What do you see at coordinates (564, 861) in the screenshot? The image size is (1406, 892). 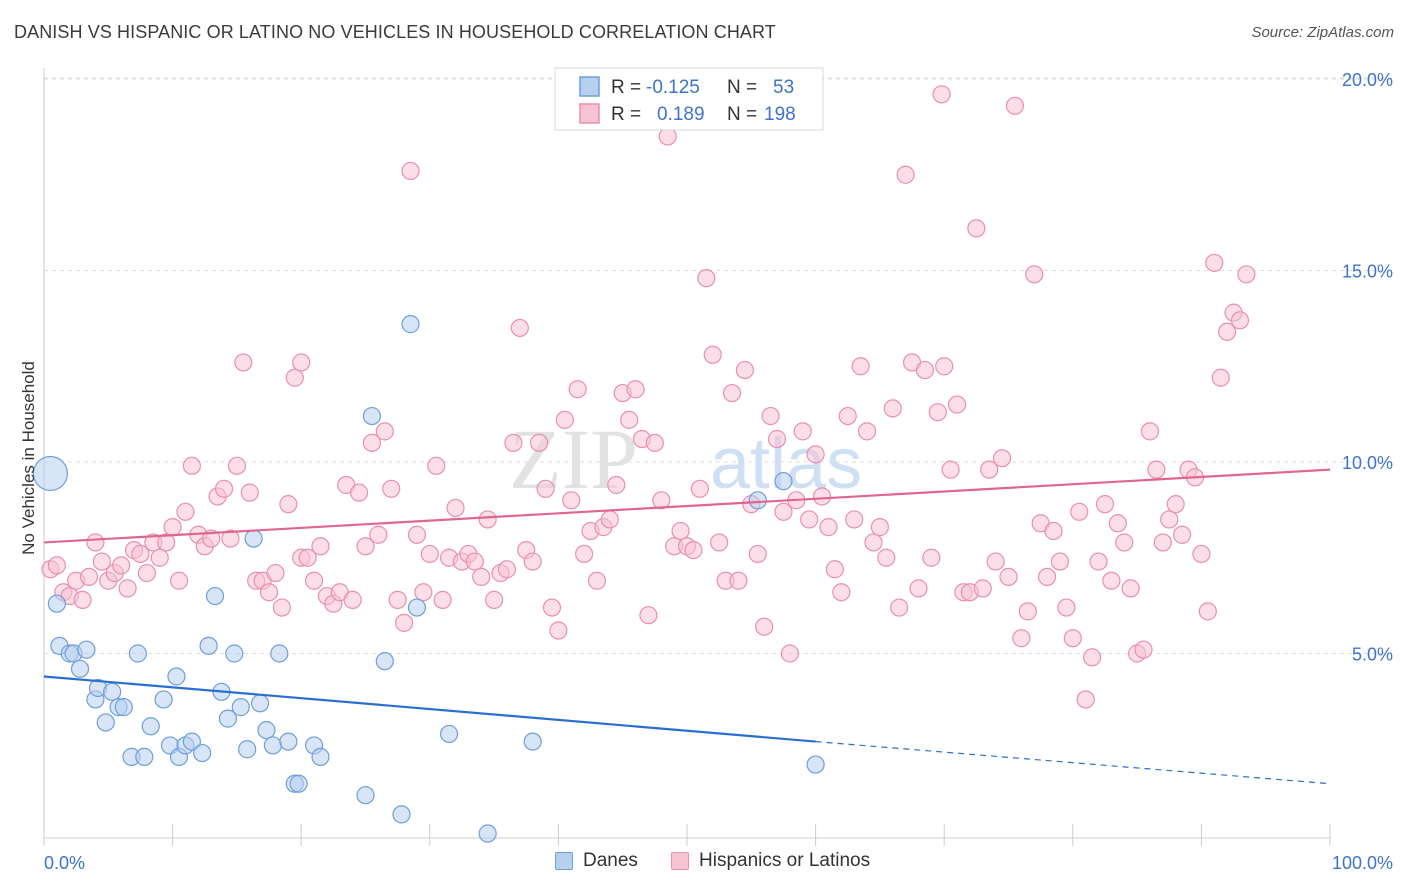 I see `bottom-legend-swatch-danes` at bounding box center [564, 861].